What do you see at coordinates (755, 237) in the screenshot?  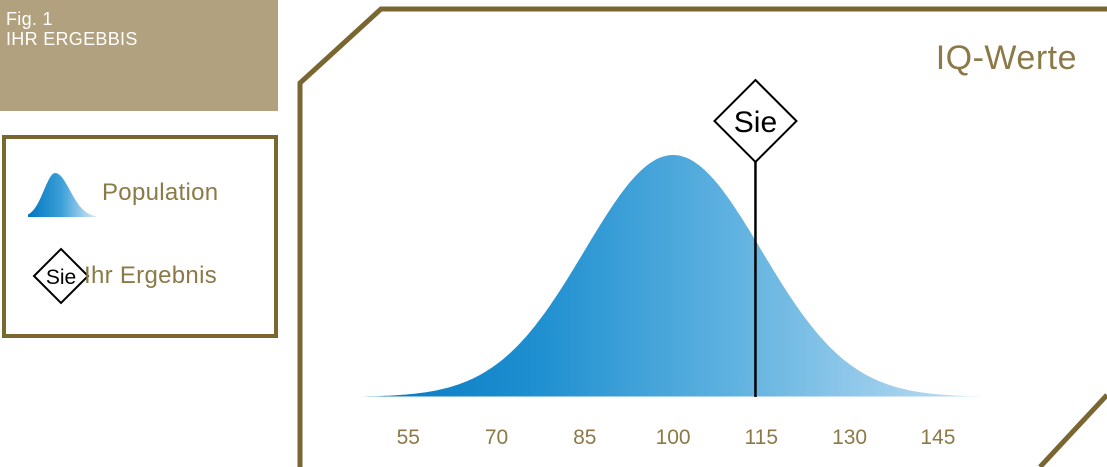 I see `result-marker: Sie` at bounding box center [755, 237].